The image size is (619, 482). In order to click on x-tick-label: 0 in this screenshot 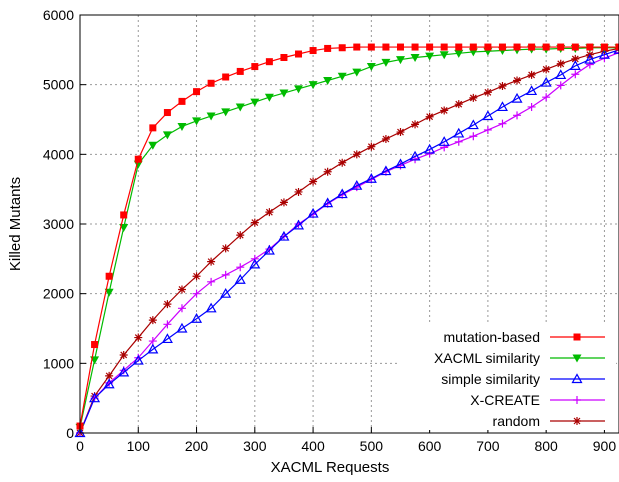, I will do `click(80, 446)`.